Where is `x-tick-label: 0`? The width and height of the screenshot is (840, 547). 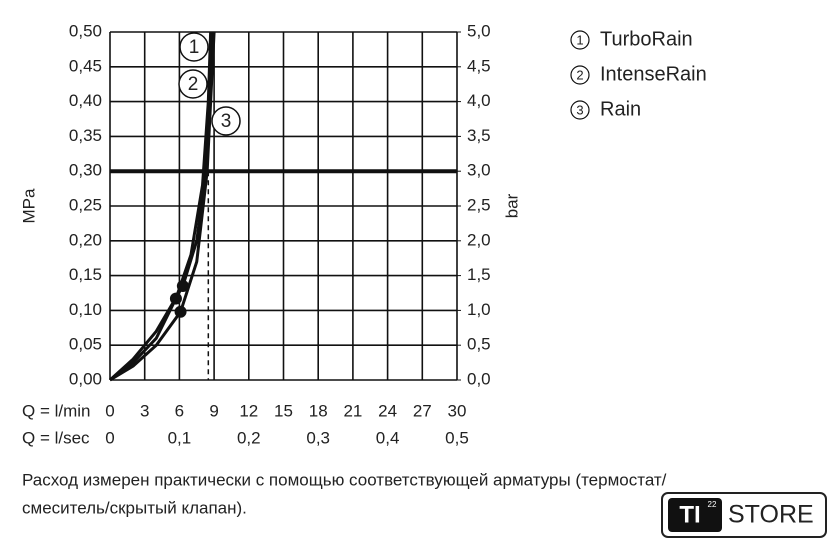
x-tick-label: 0 is located at coordinates (109, 410).